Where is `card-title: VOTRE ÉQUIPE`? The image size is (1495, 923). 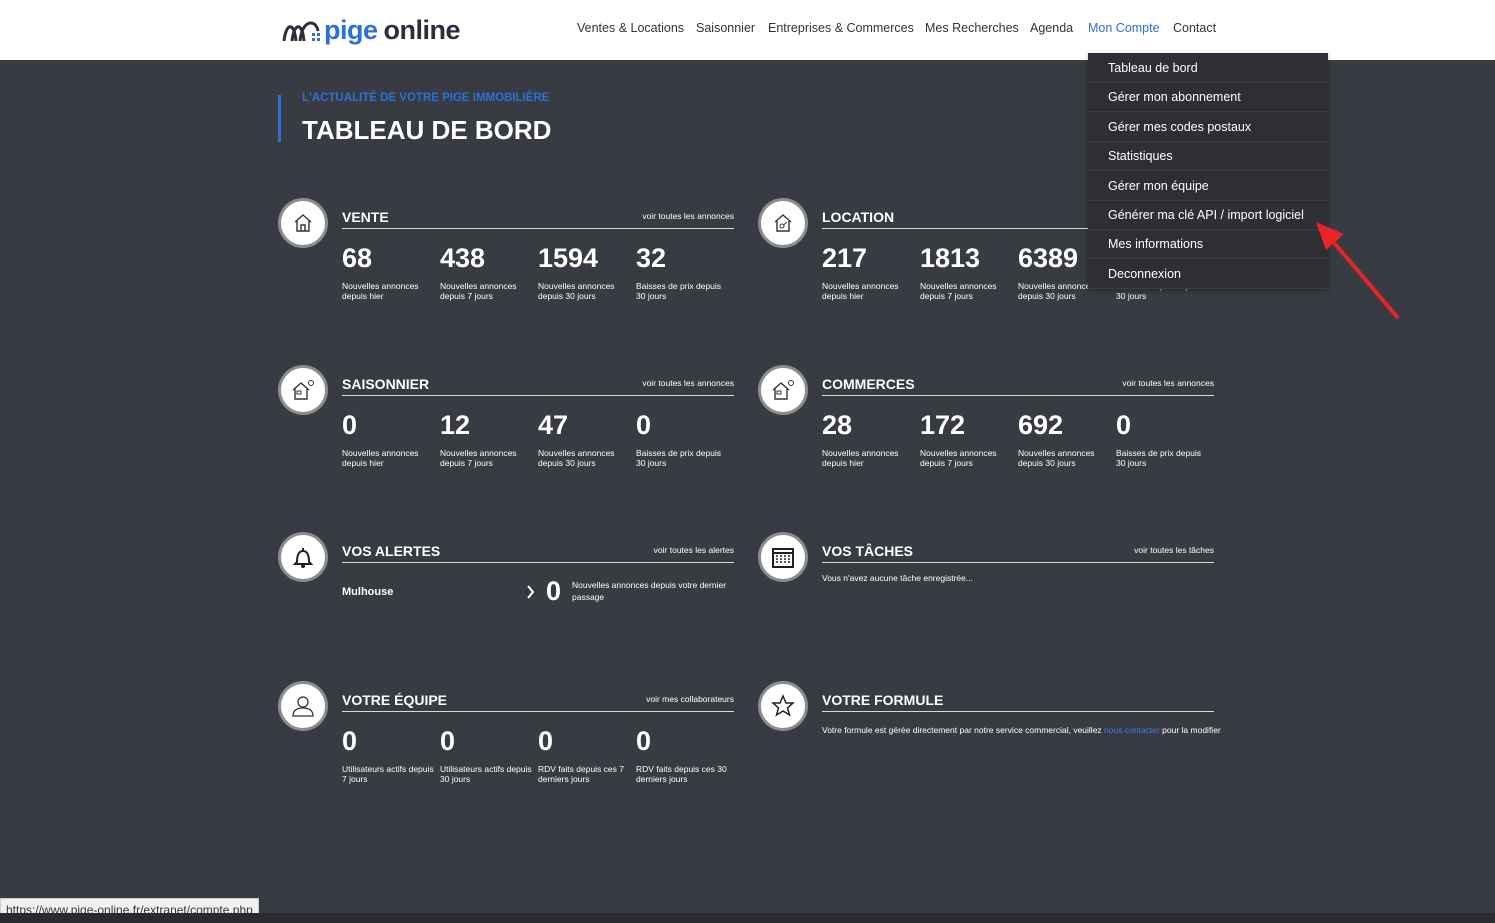
card-title: VOTRE ÉQUIPE is located at coordinates (395, 700).